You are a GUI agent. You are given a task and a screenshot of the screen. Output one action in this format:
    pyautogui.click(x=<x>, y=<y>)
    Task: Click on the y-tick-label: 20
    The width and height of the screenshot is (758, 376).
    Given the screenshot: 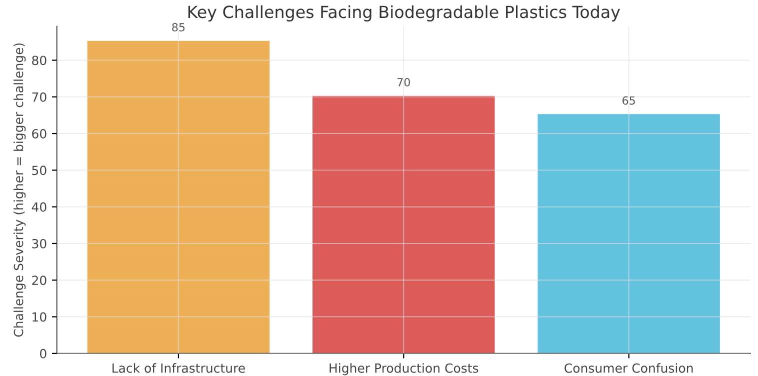 What is the action you would take?
    pyautogui.click(x=39, y=281)
    